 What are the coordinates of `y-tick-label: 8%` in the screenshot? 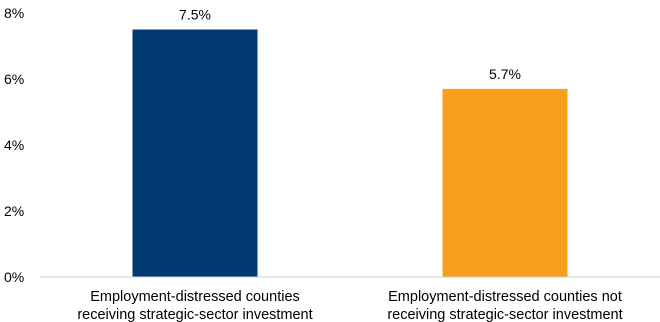 It's located at (14, 13).